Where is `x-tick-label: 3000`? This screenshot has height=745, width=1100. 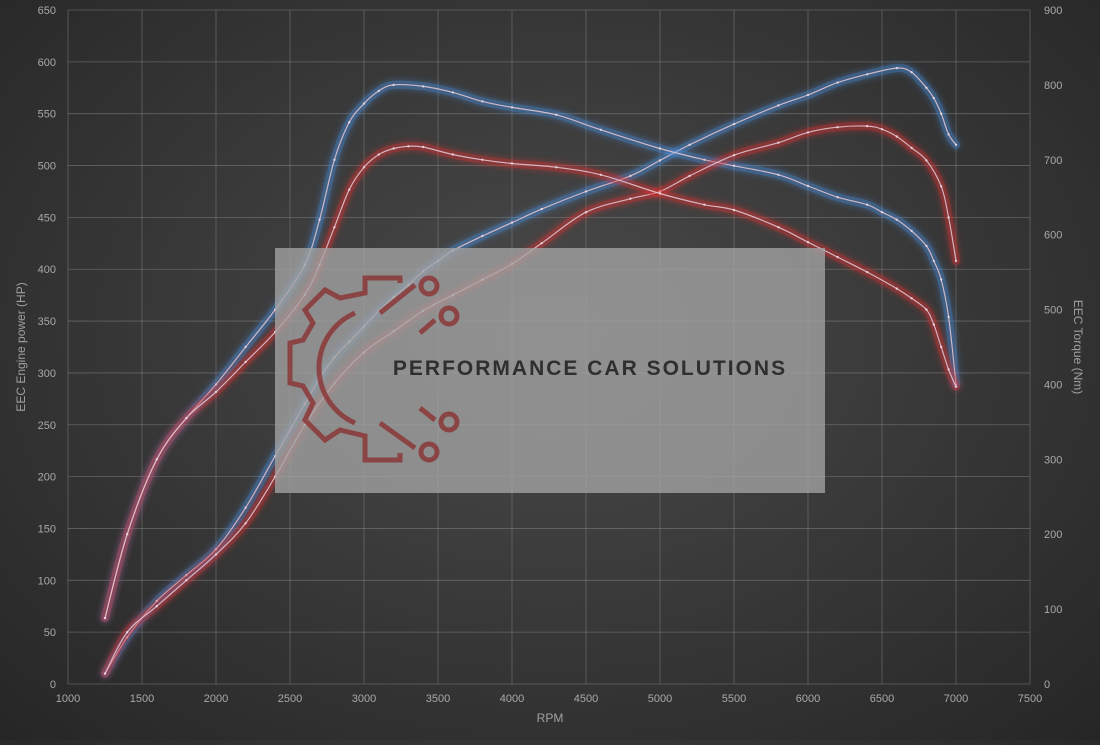 x-tick-label: 3000 is located at coordinates (364, 699).